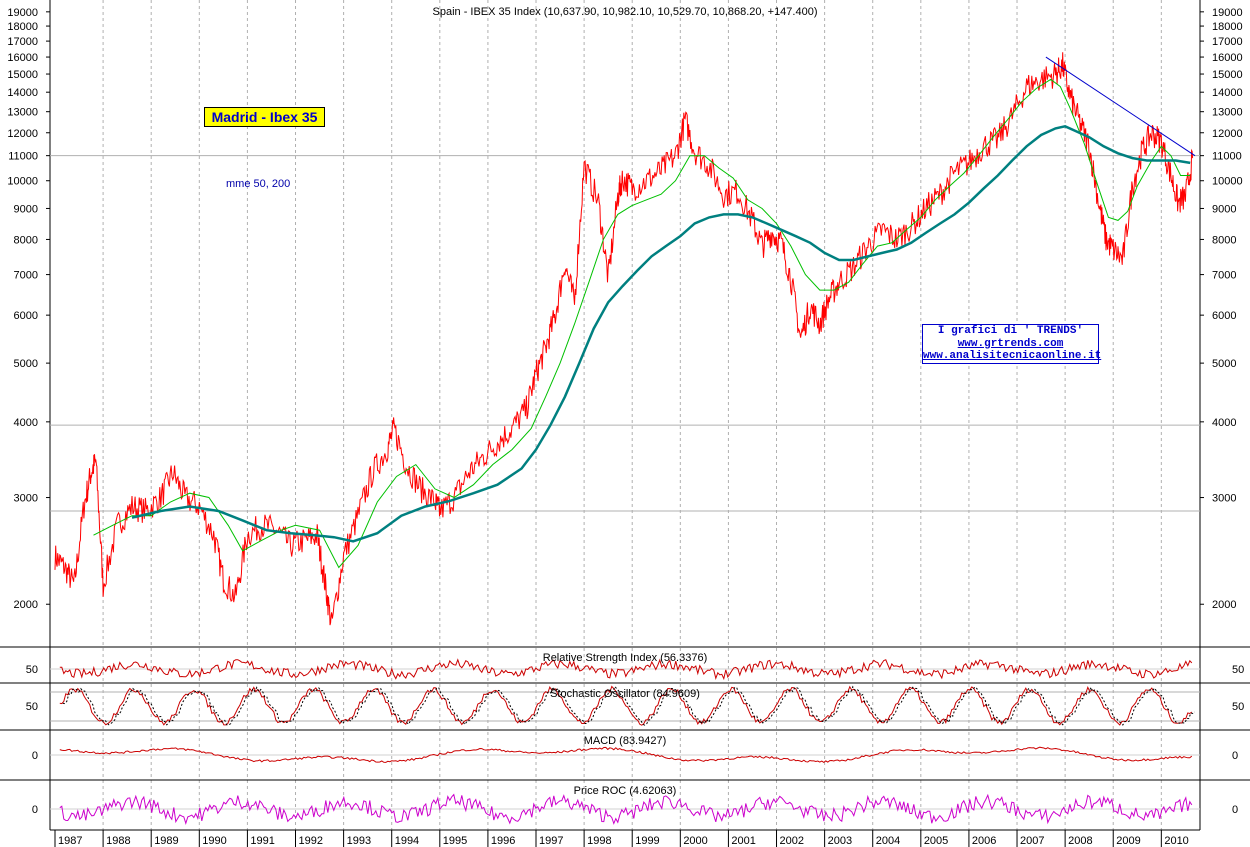  What do you see at coordinates (407, 841) in the screenshot?
I see `x-tick-label: 1994` at bounding box center [407, 841].